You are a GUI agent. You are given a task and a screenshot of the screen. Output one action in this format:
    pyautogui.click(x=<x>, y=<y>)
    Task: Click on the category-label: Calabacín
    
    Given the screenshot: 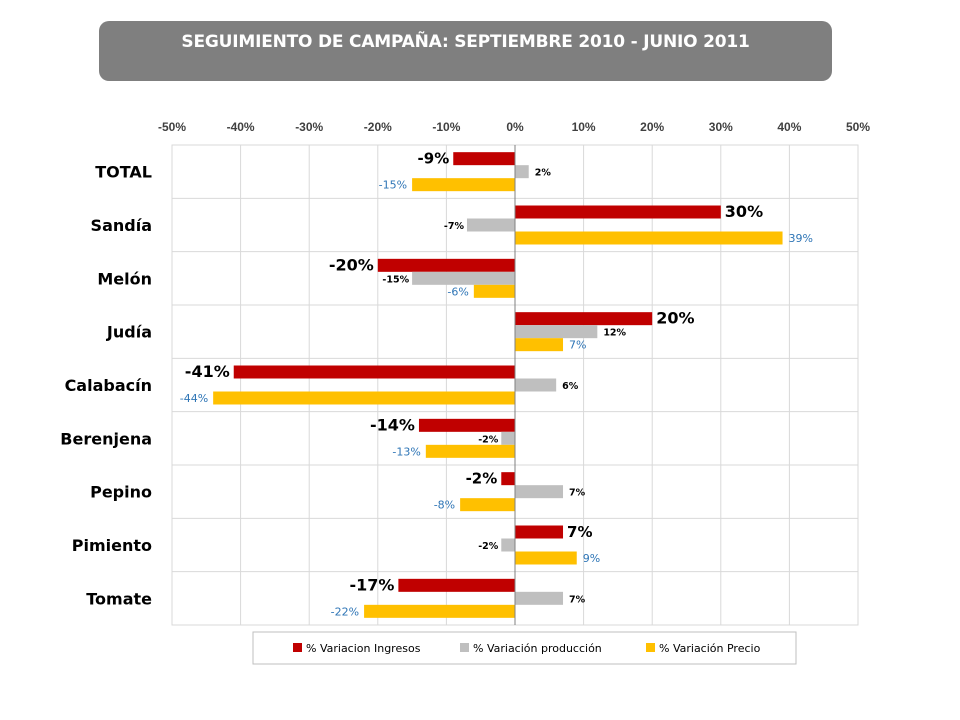 What is the action you would take?
    pyautogui.click(x=108, y=385)
    